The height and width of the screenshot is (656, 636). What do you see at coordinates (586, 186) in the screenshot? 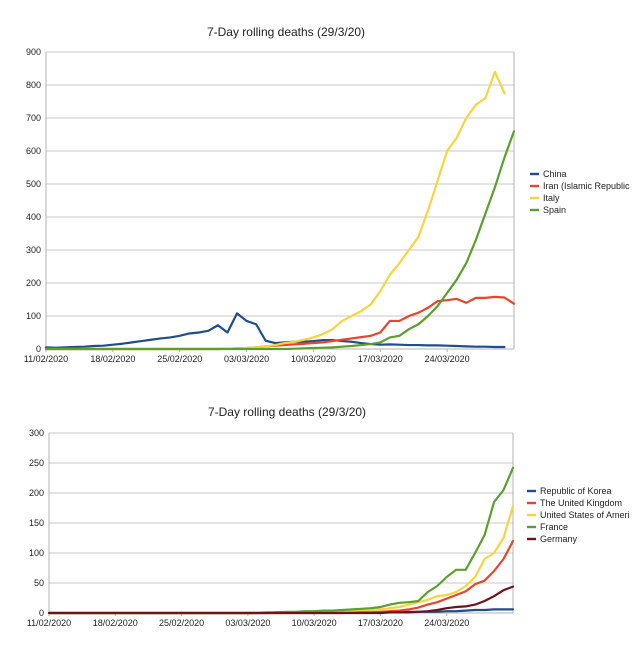
I see `legend-label: Iran (Islamic Republic` at bounding box center [586, 186].